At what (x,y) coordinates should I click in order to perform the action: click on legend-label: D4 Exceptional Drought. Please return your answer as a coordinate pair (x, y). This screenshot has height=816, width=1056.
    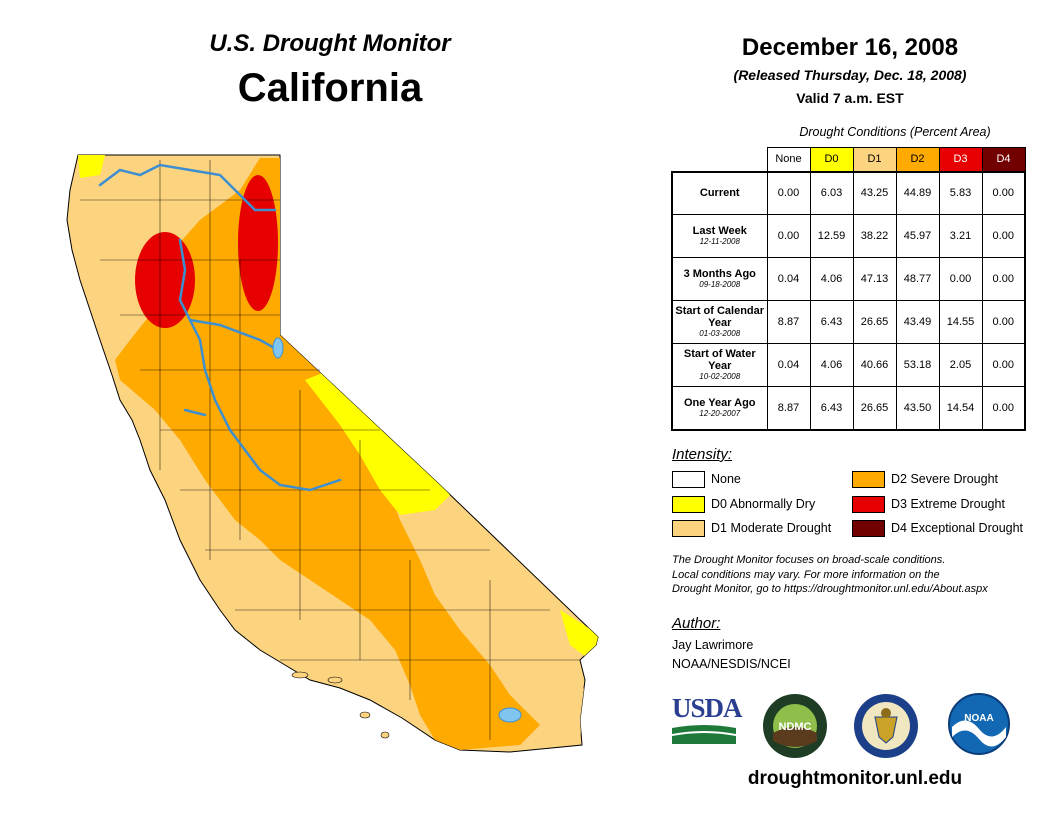
    Looking at the image, I should click on (957, 528).